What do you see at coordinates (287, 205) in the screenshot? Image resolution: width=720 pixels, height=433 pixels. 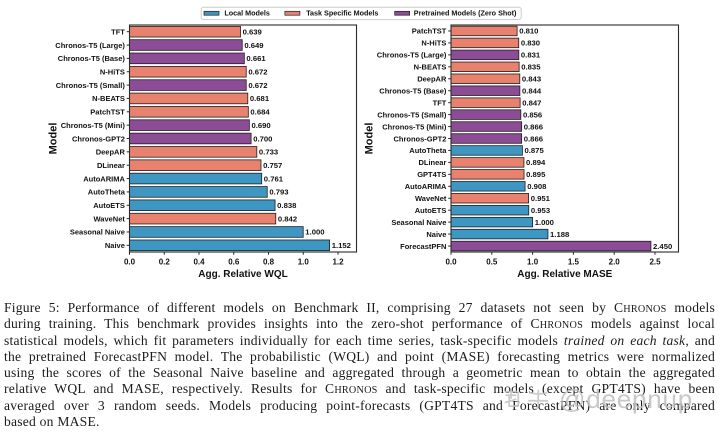 I see `svg-text: 0.838` at bounding box center [287, 205].